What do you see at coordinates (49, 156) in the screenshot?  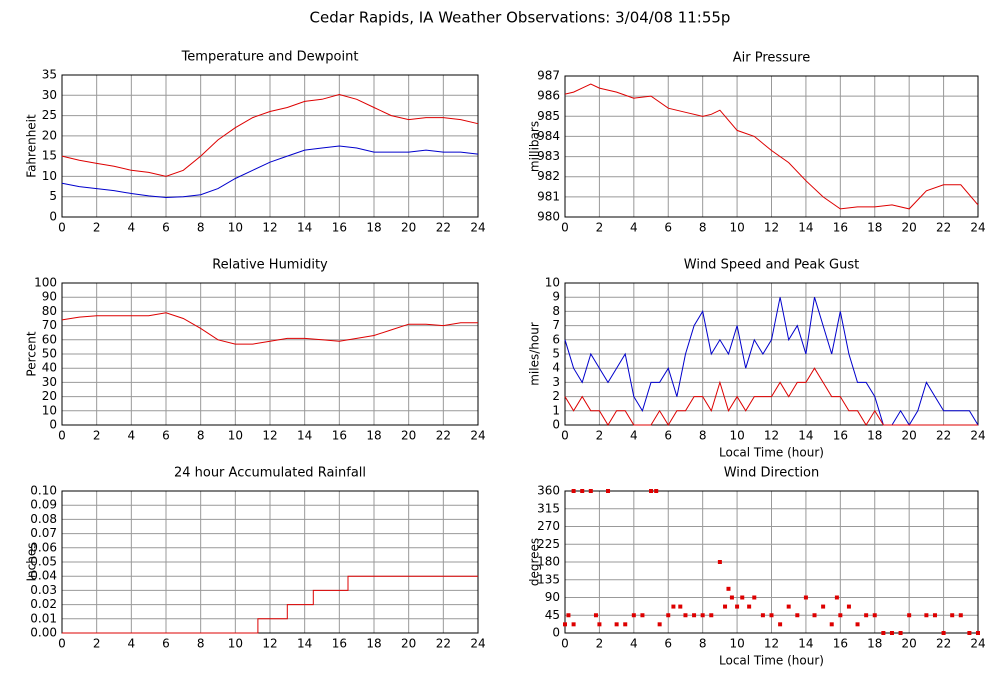 I see `y-tick-label: 15` at bounding box center [49, 156].